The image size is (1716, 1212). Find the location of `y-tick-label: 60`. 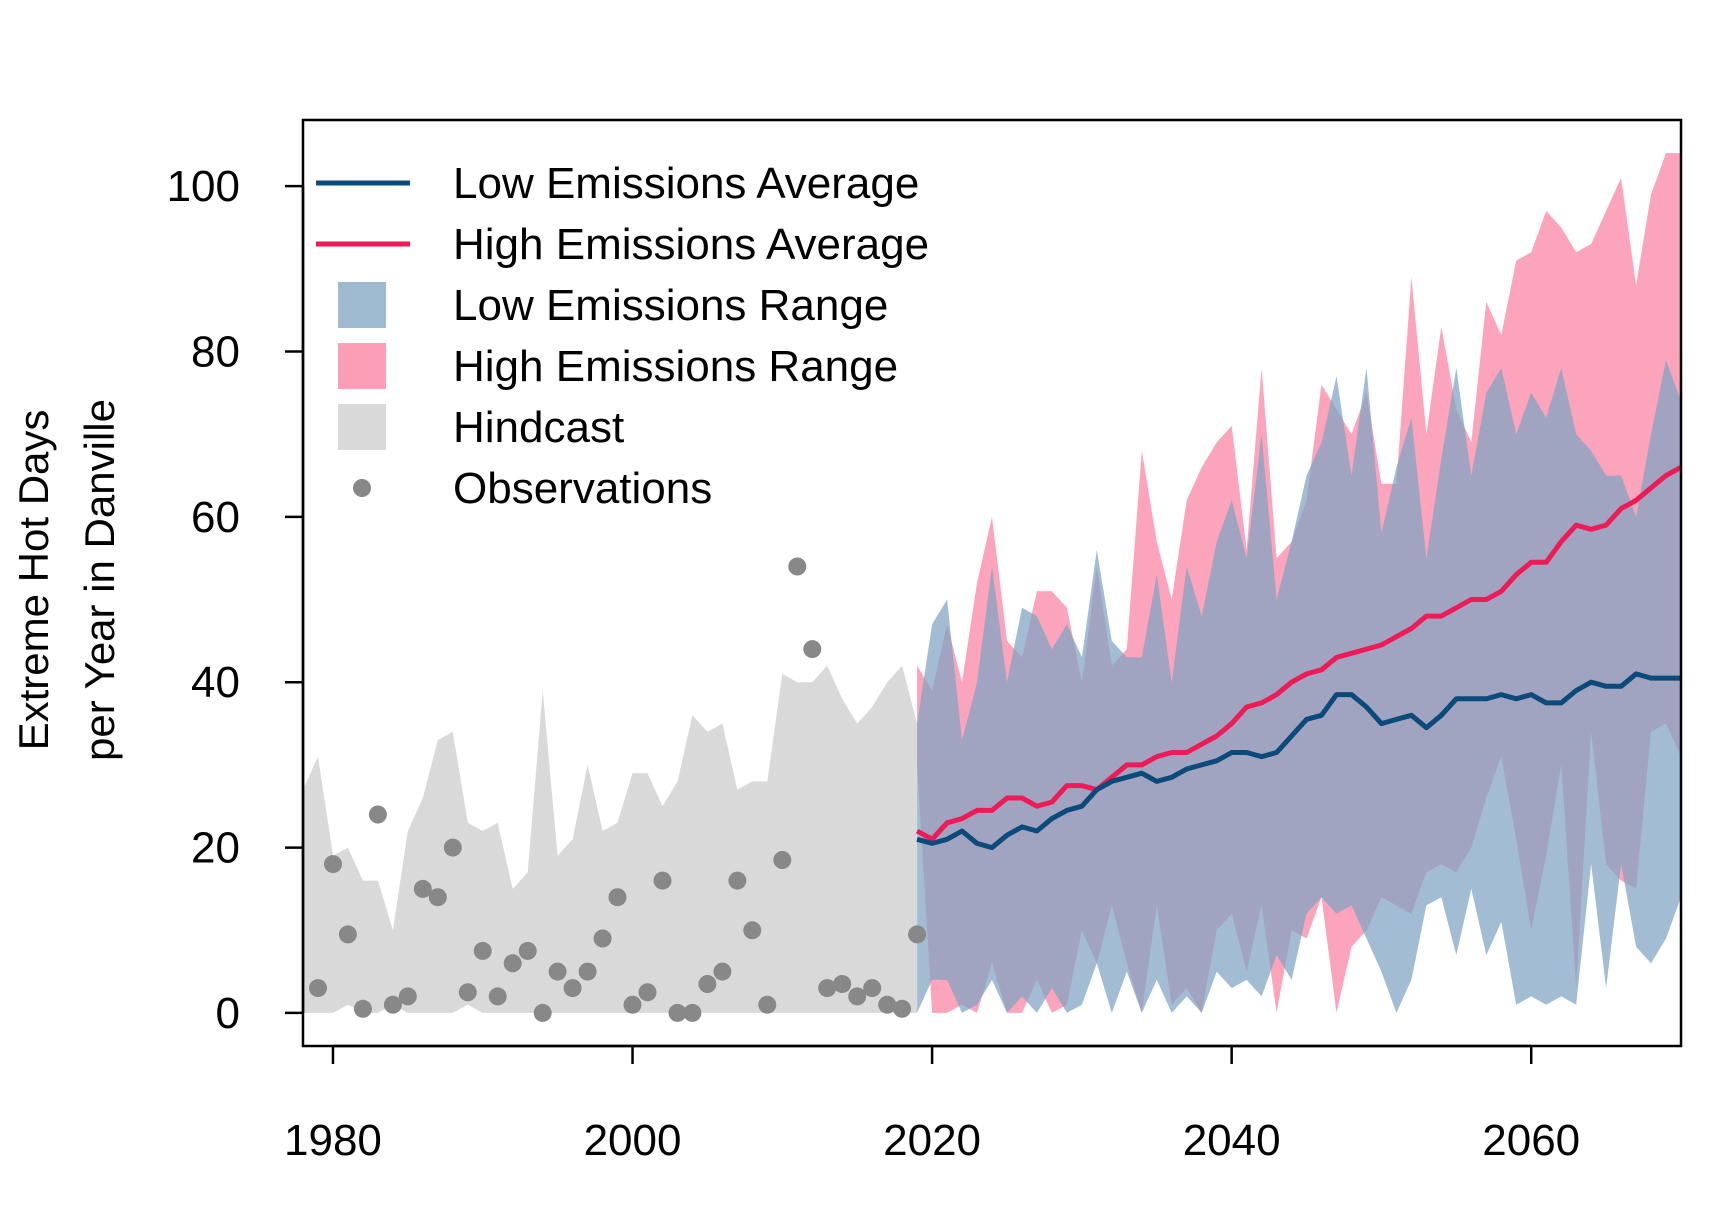

y-tick-label: 60 is located at coordinates (215, 517).